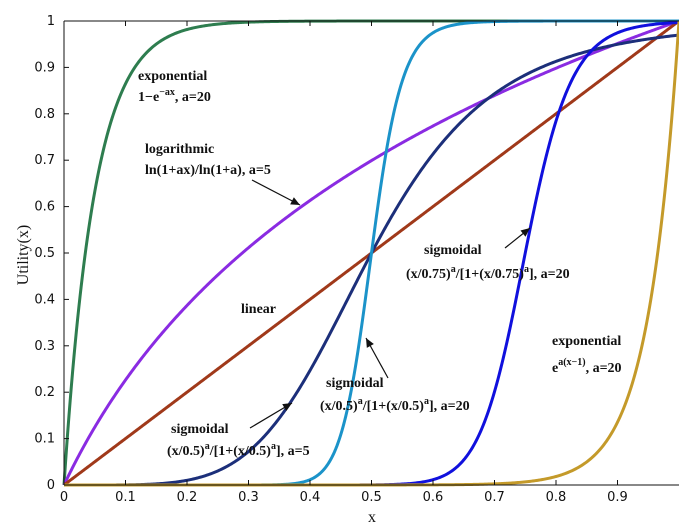 The image size is (679, 525). Describe the element at coordinates (355, 383) in the screenshot. I see `sig05-20-title: sigmoidal` at that location.